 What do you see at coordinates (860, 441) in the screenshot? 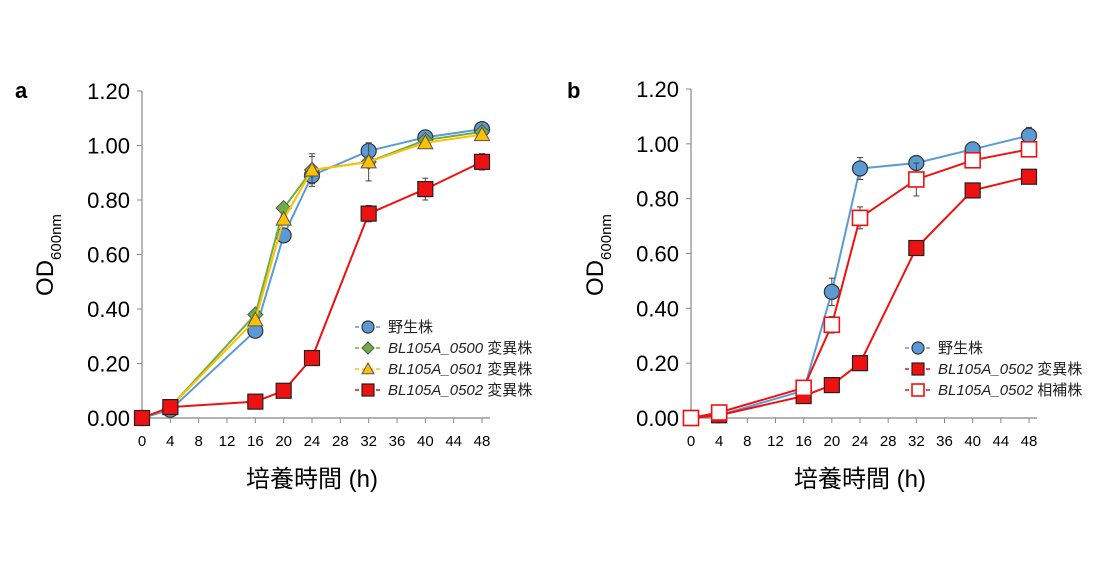
I see `x-tick-label: 24` at bounding box center [860, 441].